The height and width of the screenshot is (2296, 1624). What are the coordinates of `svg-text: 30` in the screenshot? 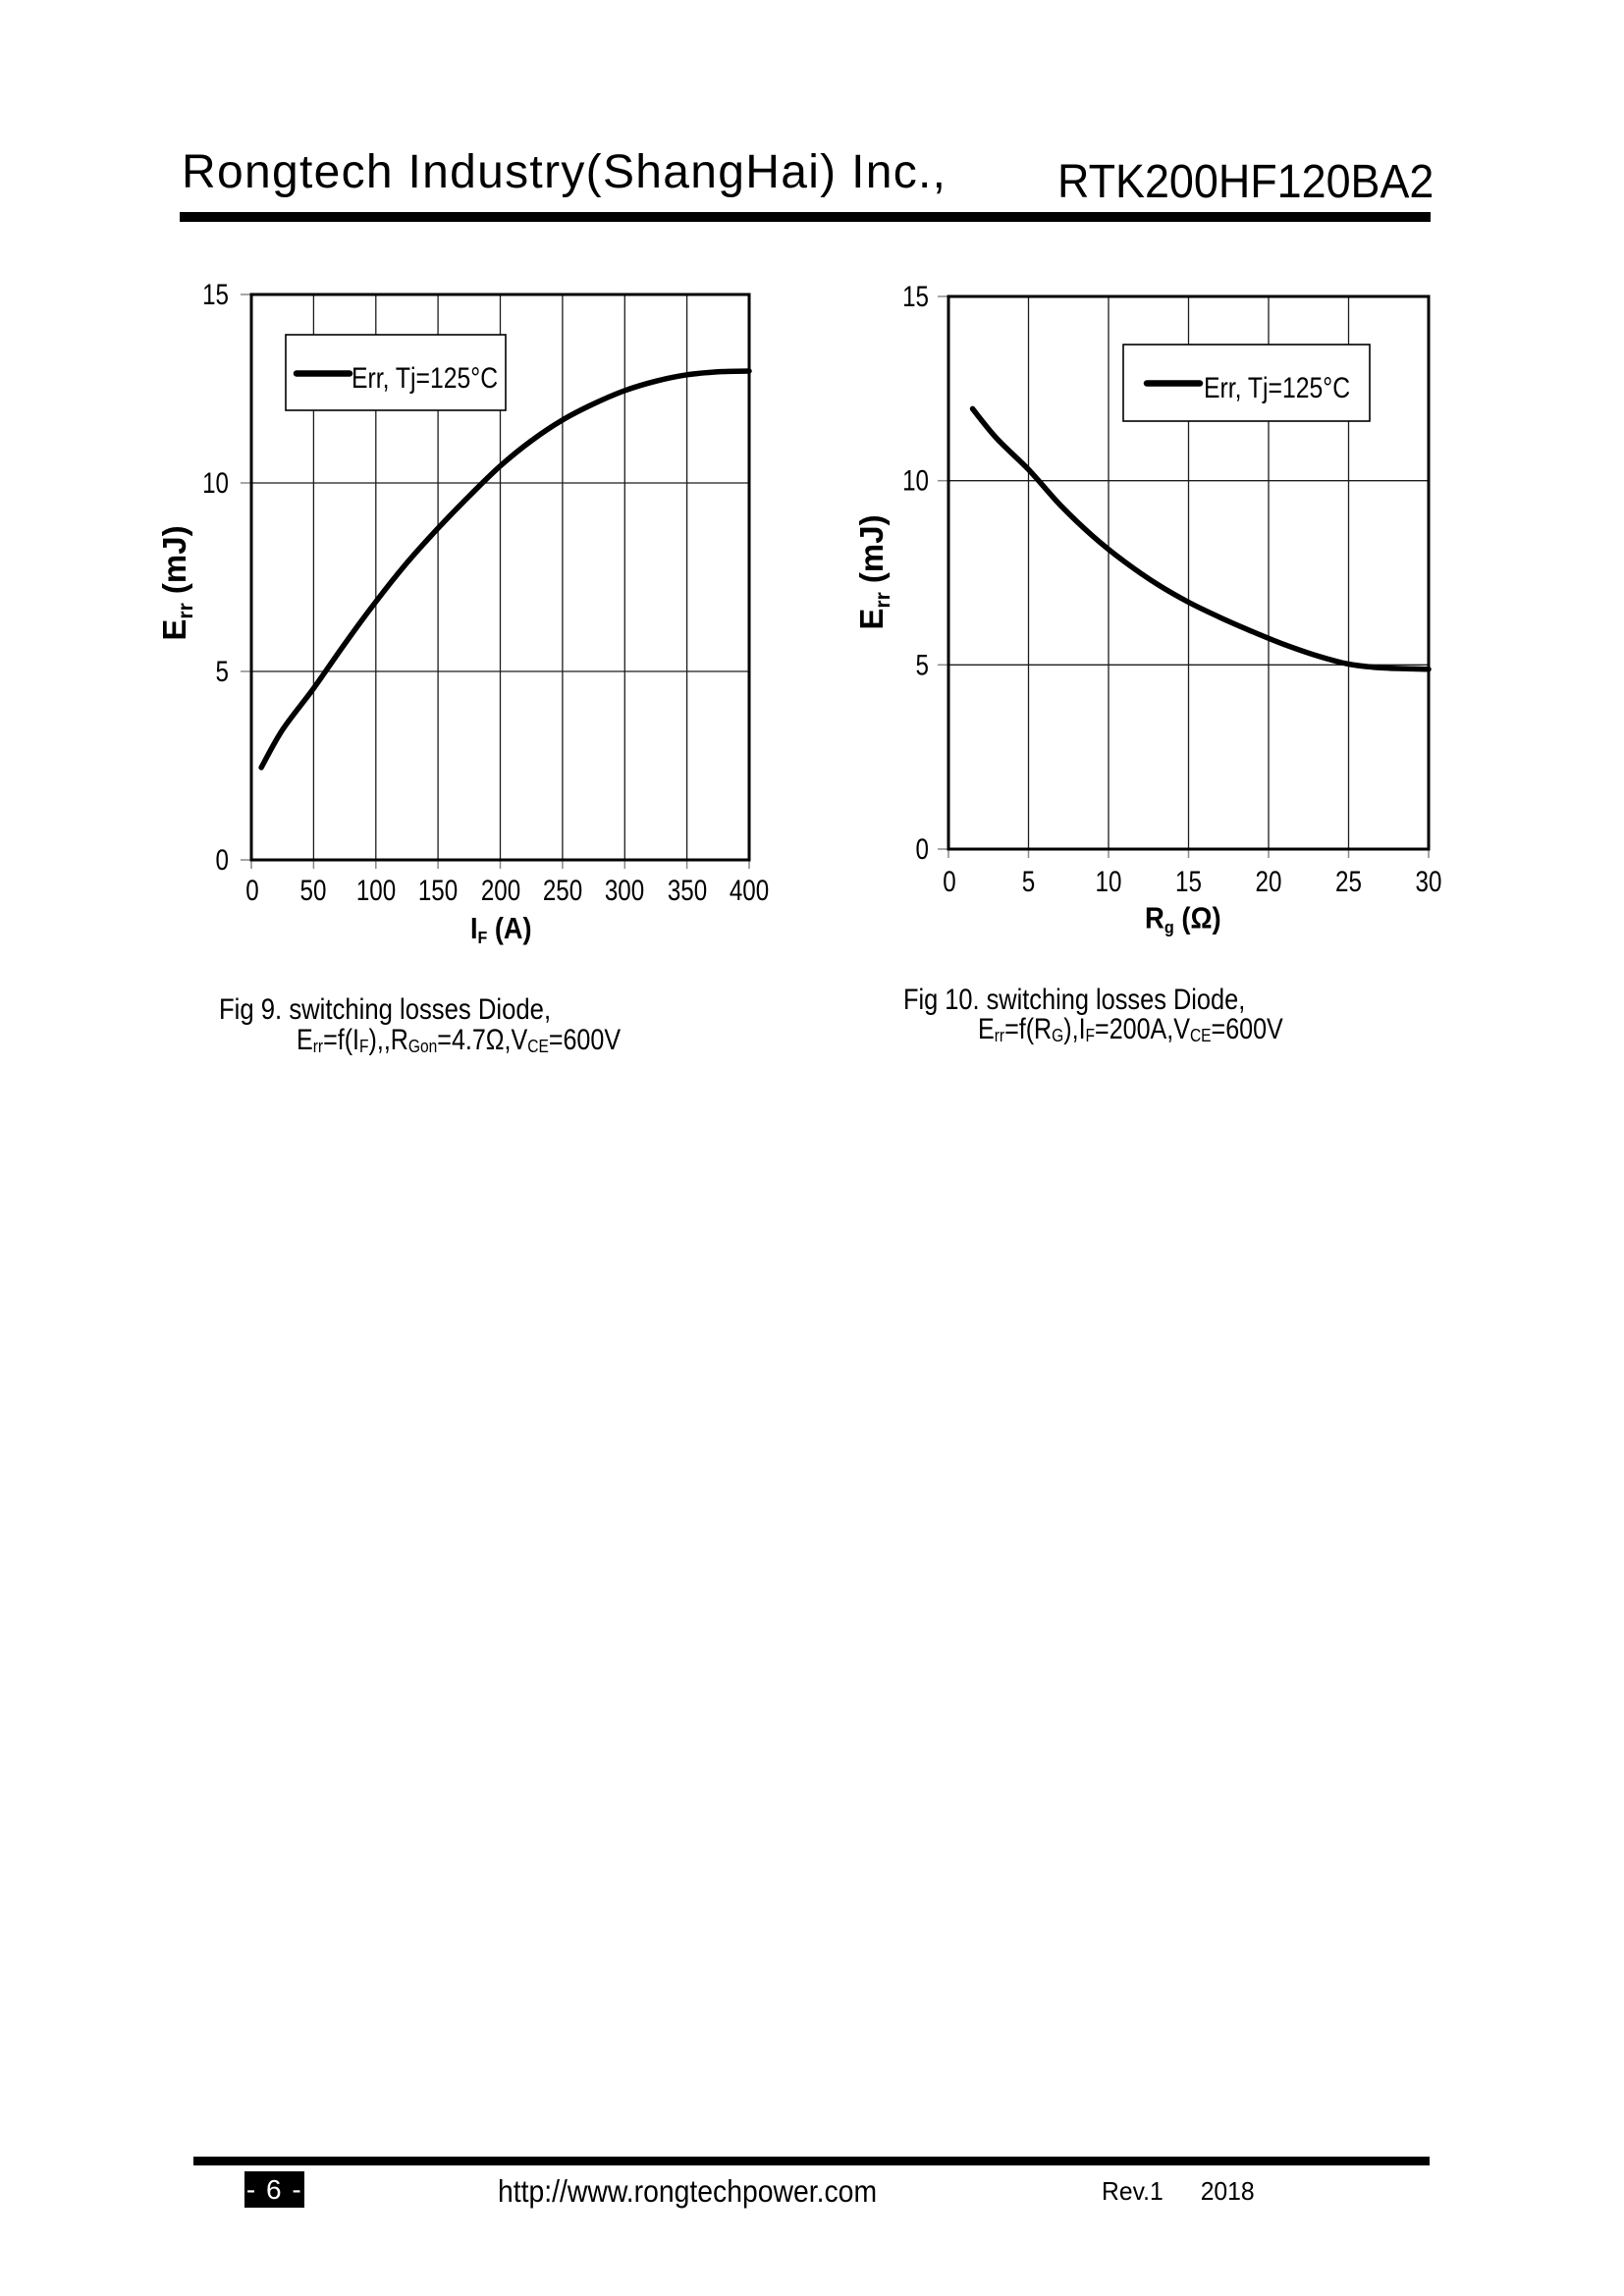 It's located at (1429, 882).